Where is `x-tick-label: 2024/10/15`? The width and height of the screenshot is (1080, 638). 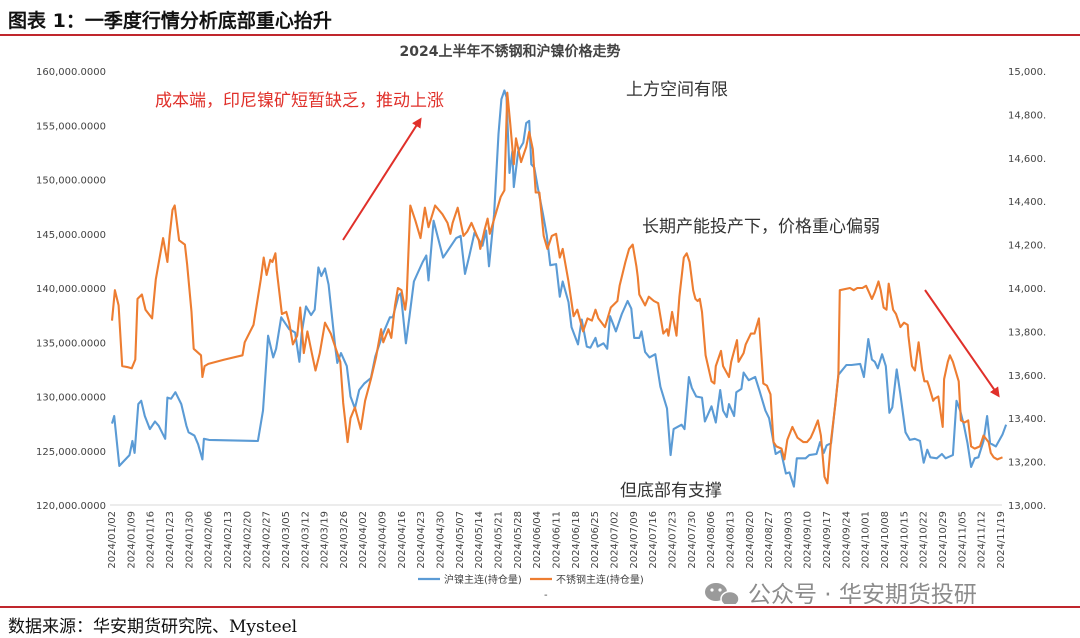 x-tick-label: 2024/10/15 is located at coordinates (904, 540).